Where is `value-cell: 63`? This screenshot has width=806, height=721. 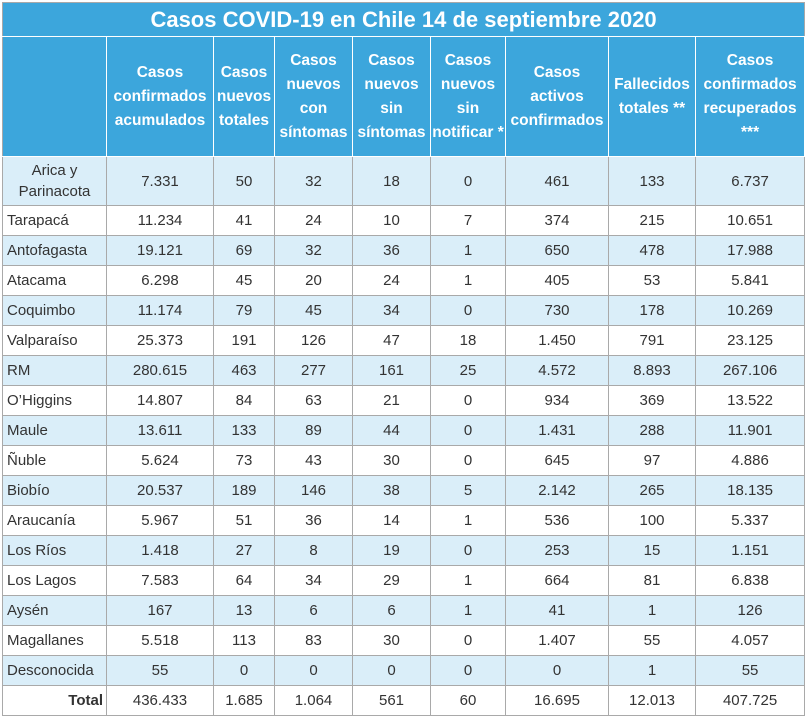
value-cell: 63 is located at coordinates (313, 400).